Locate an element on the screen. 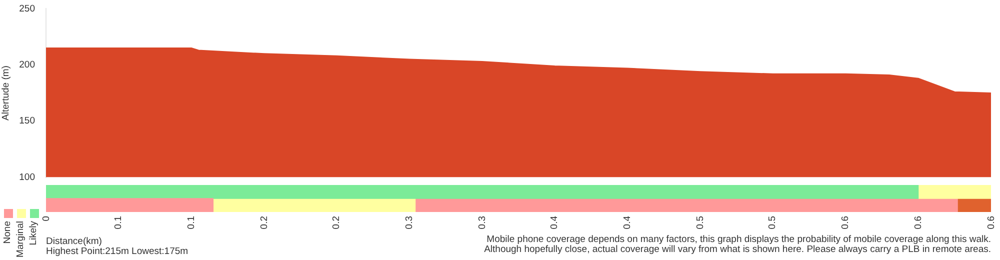  color-key: None Marginal Likely is located at coordinates (23, 233).